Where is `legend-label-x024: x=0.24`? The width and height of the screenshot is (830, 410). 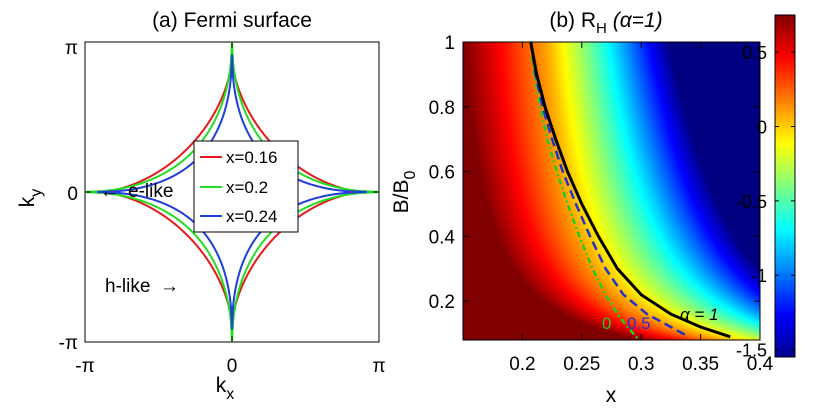 legend-label-x024: x=0.24 is located at coordinates (252, 216).